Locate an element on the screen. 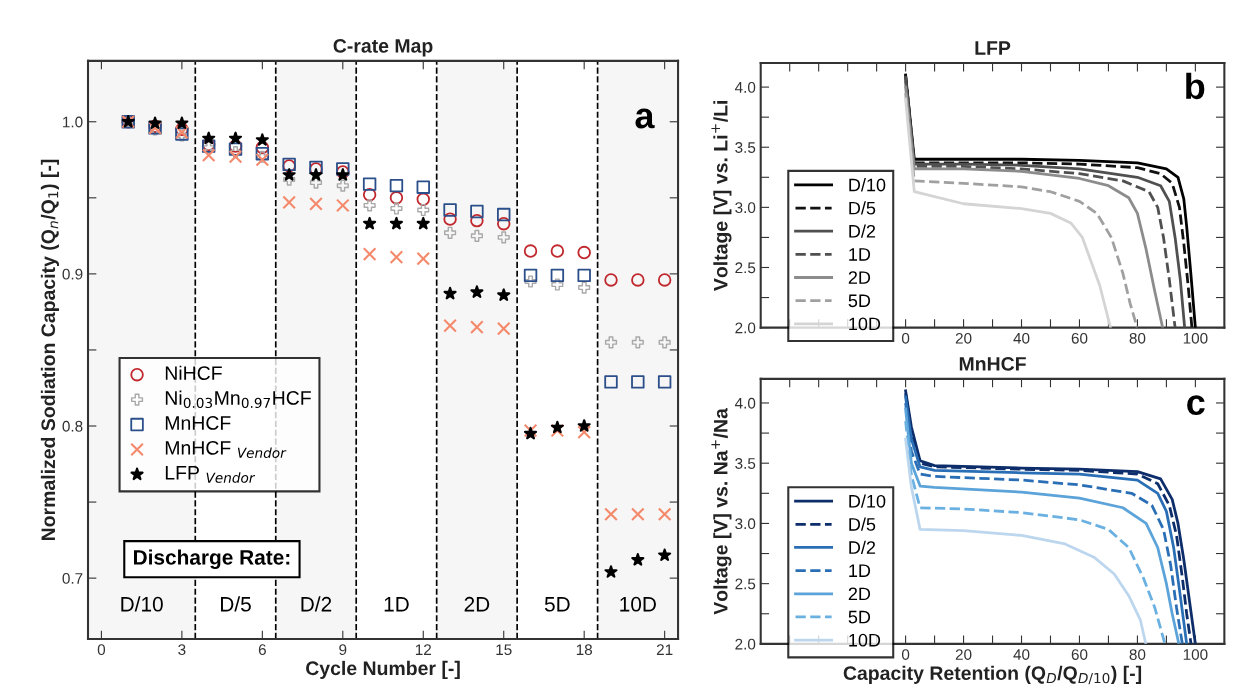 This screenshot has height=689, width=1243. chart-title: C-rate Map is located at coordinates (383, 48).